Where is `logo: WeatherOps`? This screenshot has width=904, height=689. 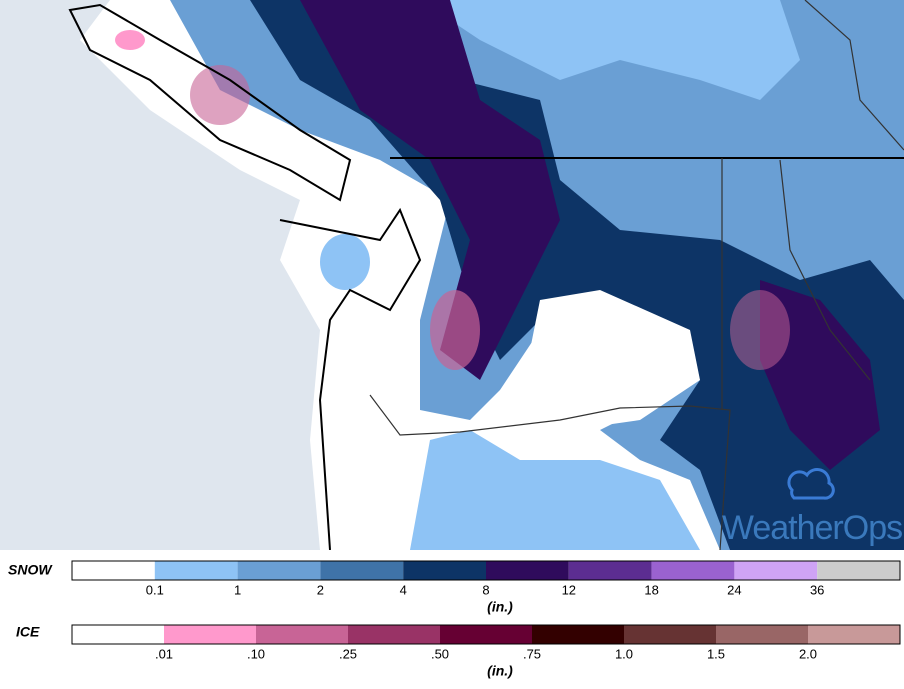 logo: WeatherOps is located at coordinates (812, 528).